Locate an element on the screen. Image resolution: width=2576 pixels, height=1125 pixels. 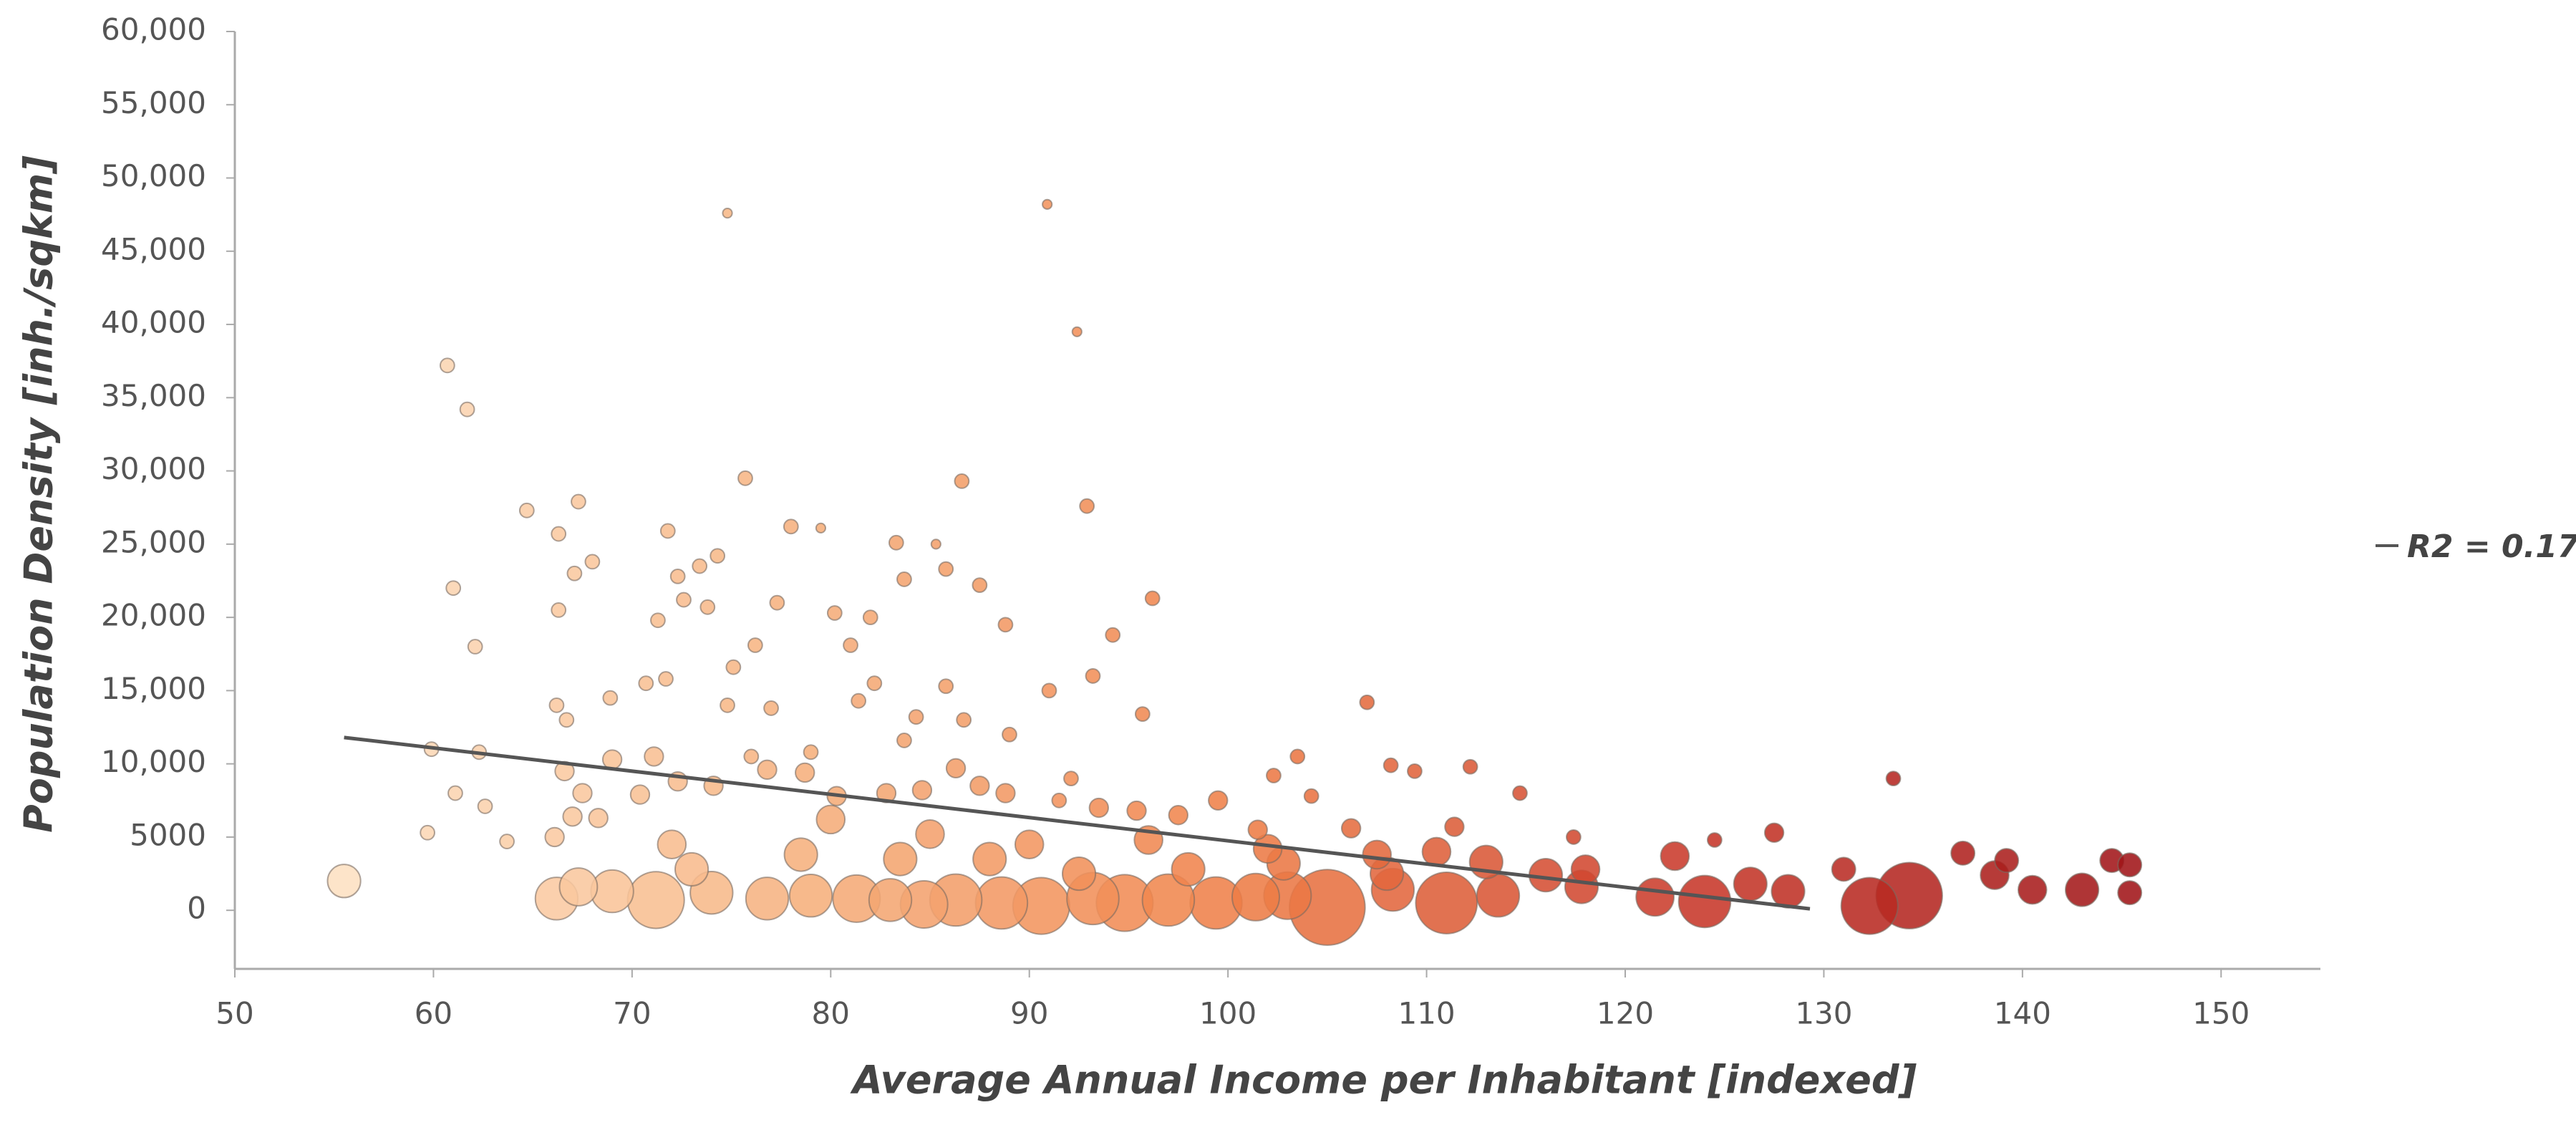
x-tick-label: 50 is located at coordinates (235, 1013).